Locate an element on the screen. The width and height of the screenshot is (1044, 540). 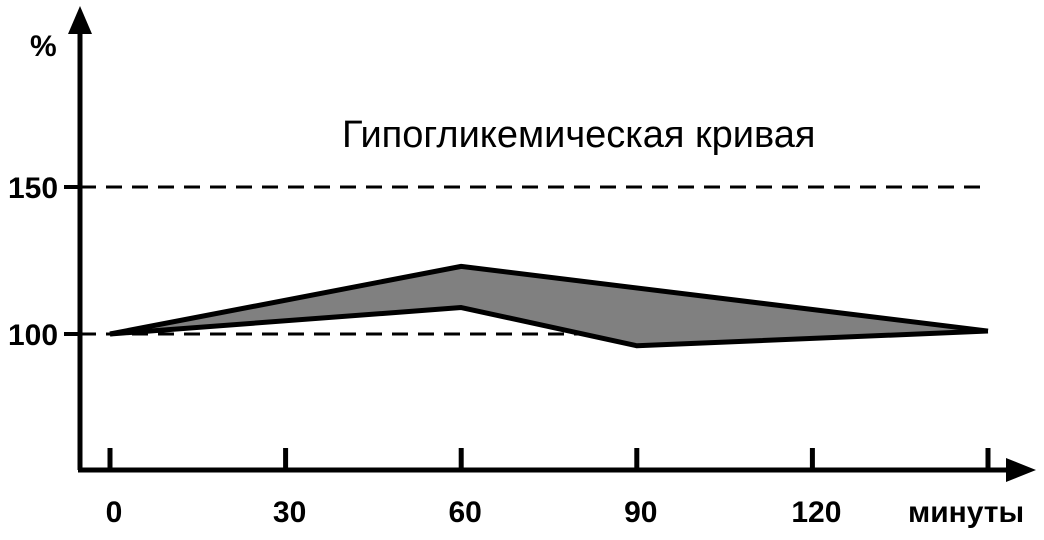
x-tick-label-90: 90 is located at coordinates (640, 512).